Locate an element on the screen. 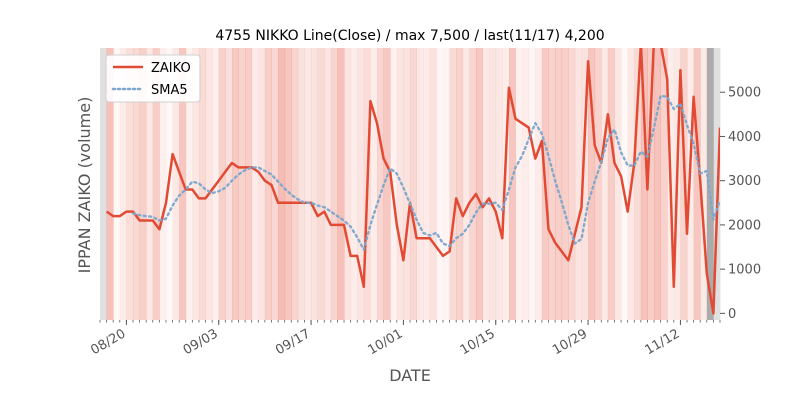 The width and height of the screenshot is (800, 400). y-tick-label: 3000 is located at coordinates (744, 181).